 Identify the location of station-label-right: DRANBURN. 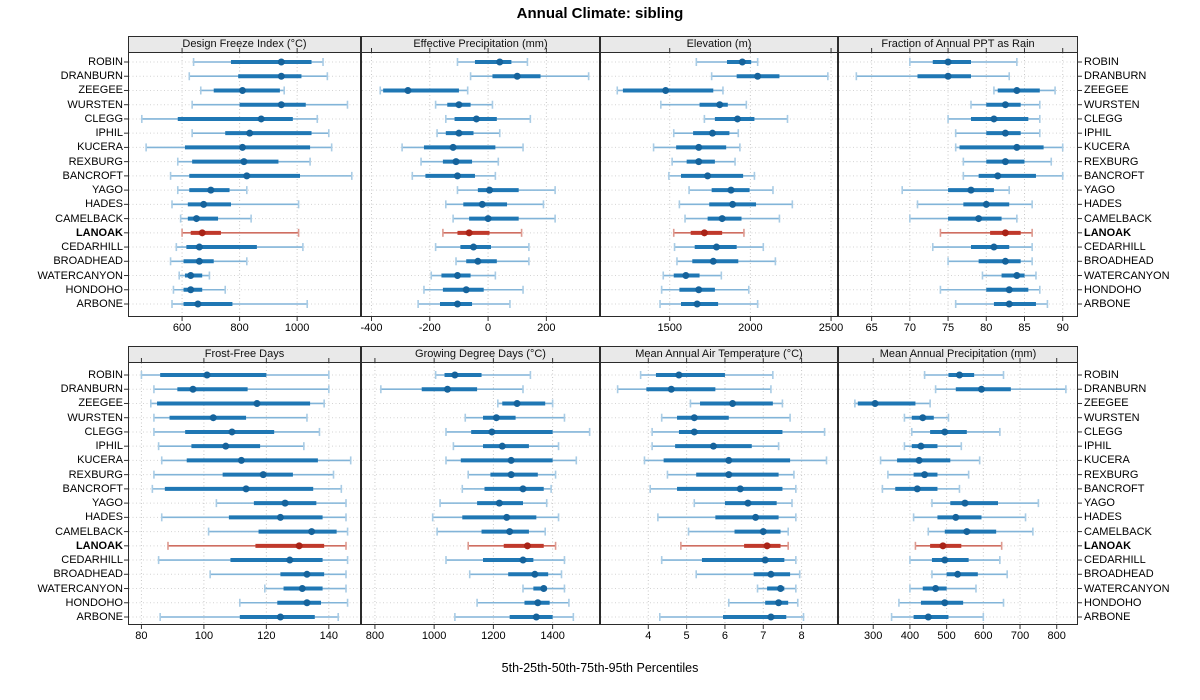
(1115, 389).